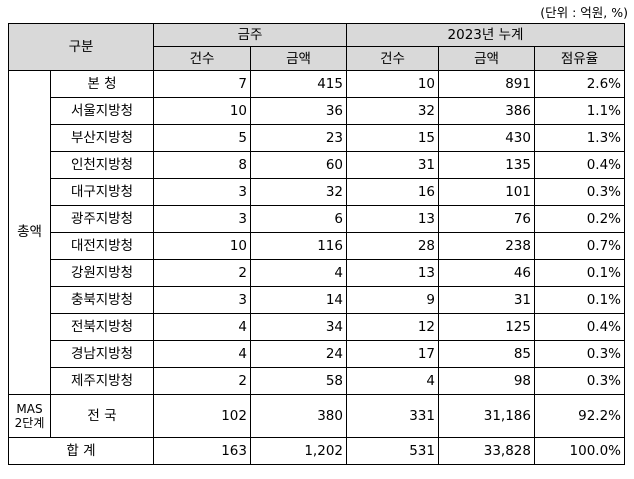 This screenshot has width=634, height=479. Describe the element at coordinates (298, 354) in the screenshot. I see `cell: 24` at that location.